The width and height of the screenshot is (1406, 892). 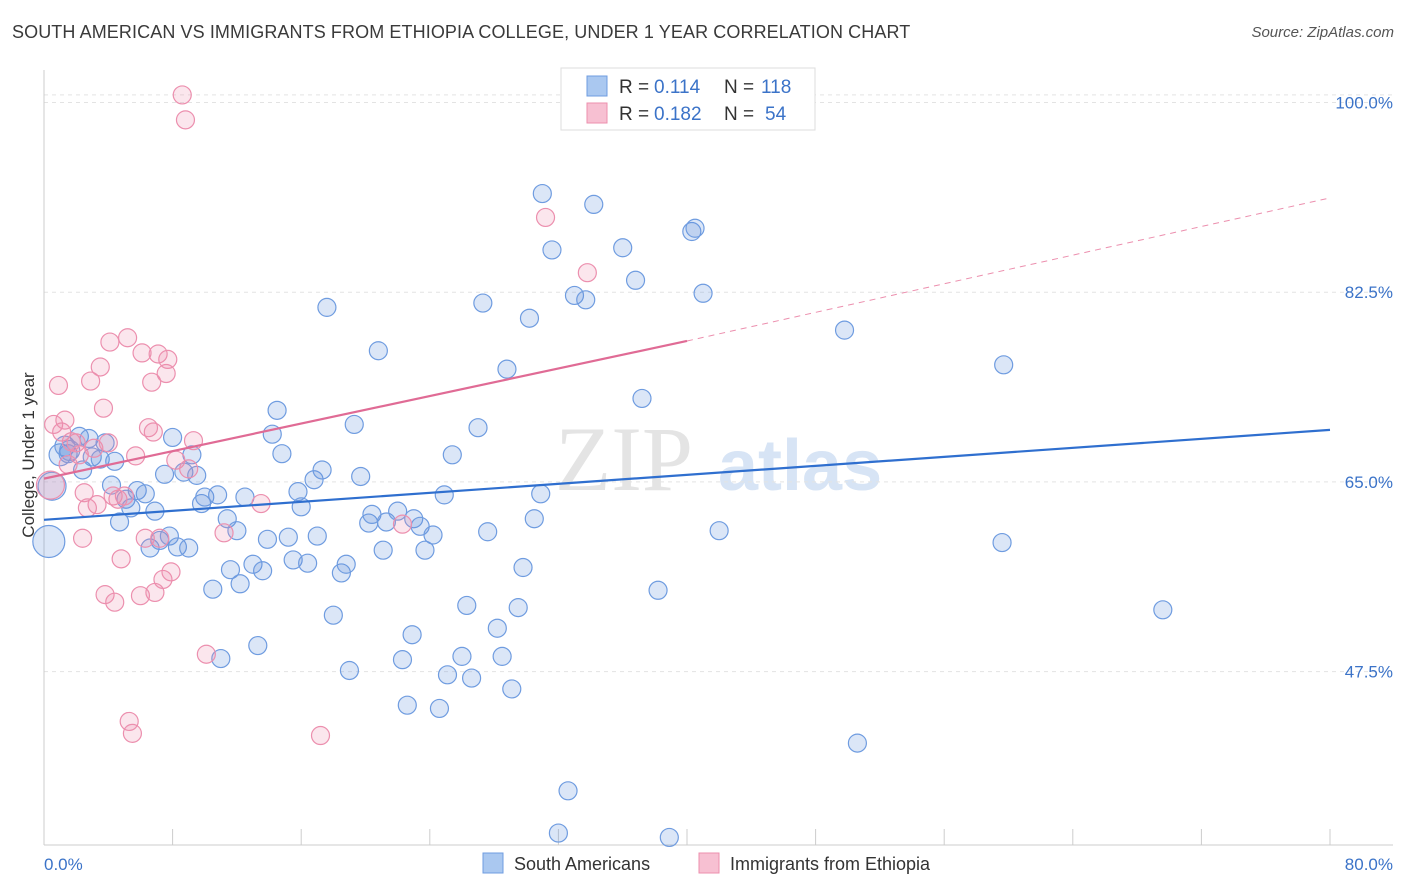 What do you see at coordinates (688, 99) in the screenshot?
I see `stats-legend: R = 0.114 N = 118 R = 0.182 N = 54` at bounding box center [688, 99].